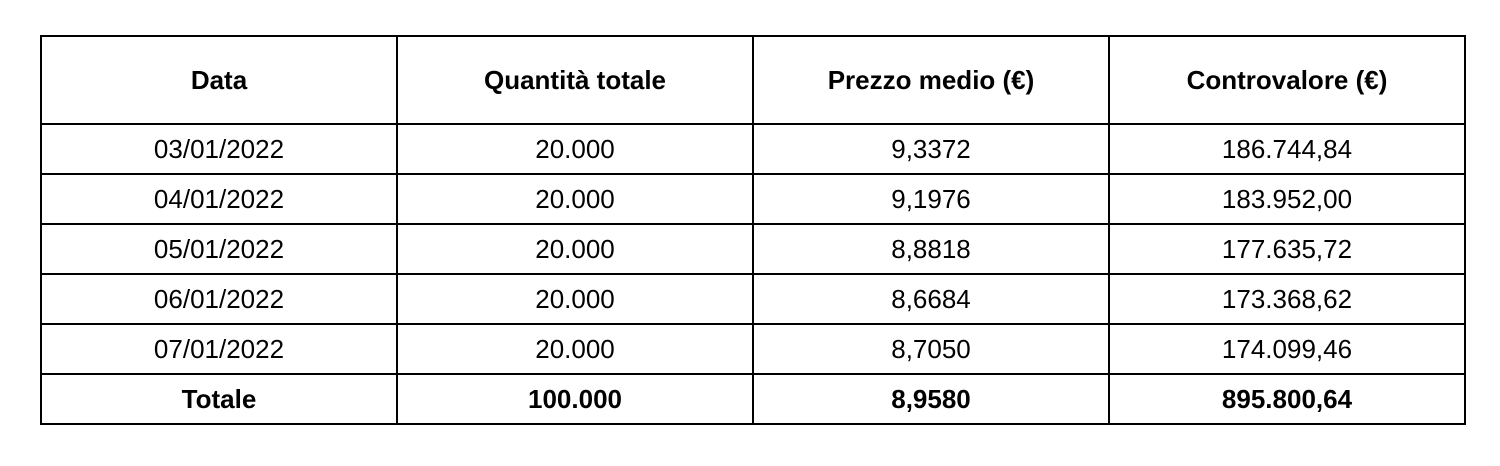 The image size is (1500, 466). What do you see at coordinates (219, 399) in the screenshot?
I see `total-label: Totale` at bounding box center [219, 399].